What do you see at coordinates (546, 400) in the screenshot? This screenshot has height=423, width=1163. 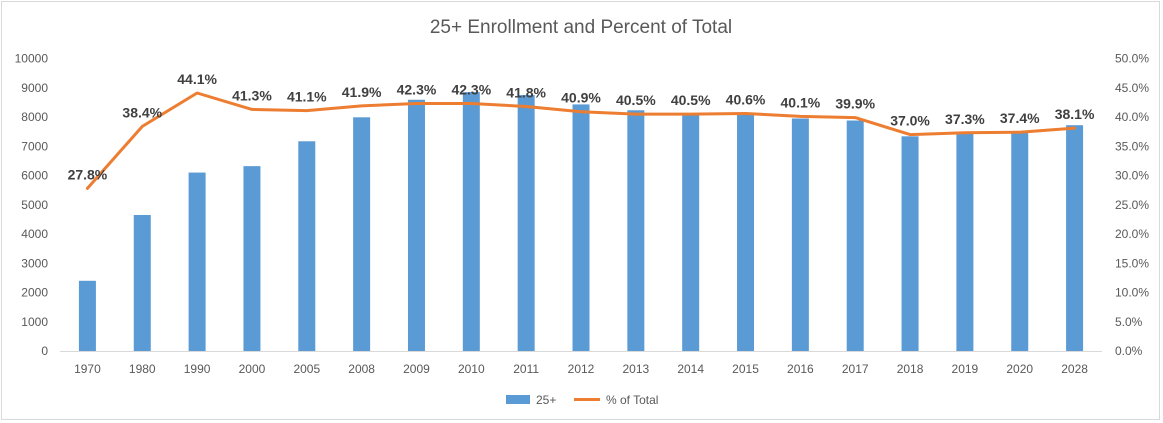 I see `legend-label-bars: 25+` at bounding box center [546, 400].